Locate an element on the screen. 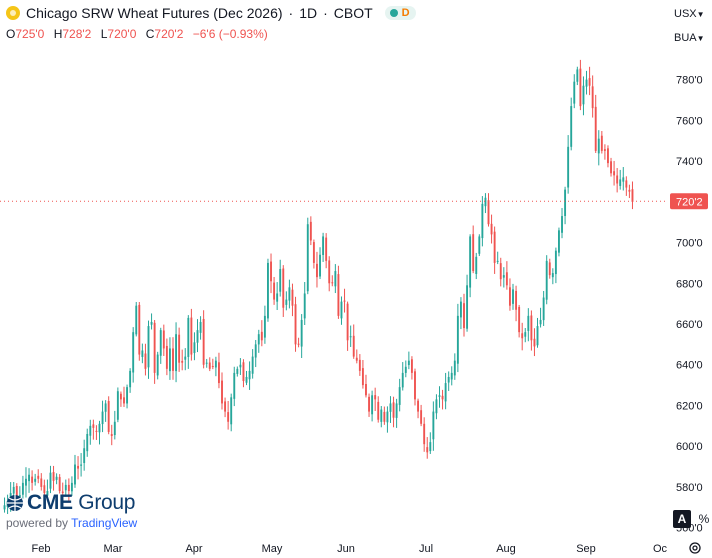 The height and width of the screenshot is (558, 712). market-status-badge: D is located at coordinates (400, 13).